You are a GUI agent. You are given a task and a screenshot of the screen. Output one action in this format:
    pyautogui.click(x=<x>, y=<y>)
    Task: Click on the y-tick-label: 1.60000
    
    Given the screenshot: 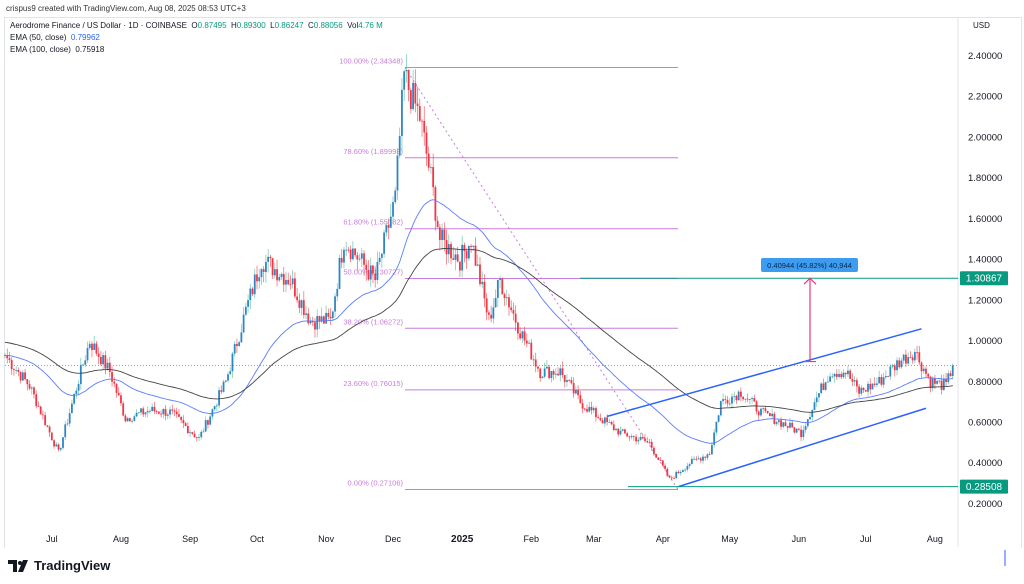 What is the action you would take?
    pyautogui.click(x=985, y=219)
    